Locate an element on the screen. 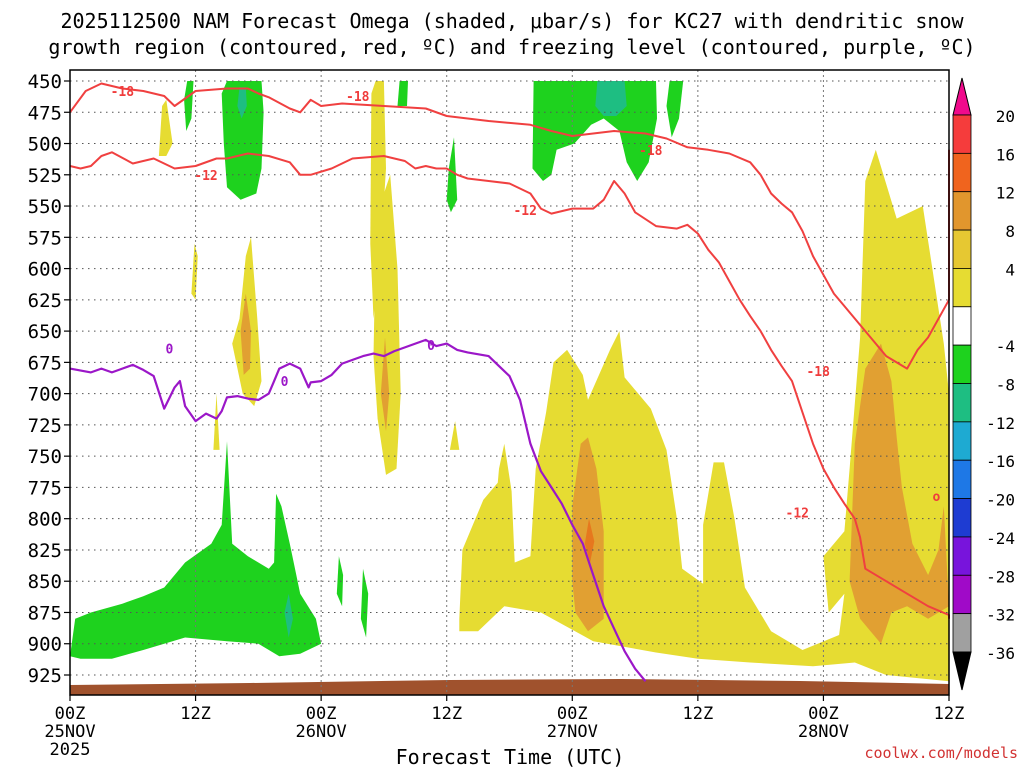 The image size is (1024, 772). colorbar-label-8: -16 is located at coordinates (1000, 461).